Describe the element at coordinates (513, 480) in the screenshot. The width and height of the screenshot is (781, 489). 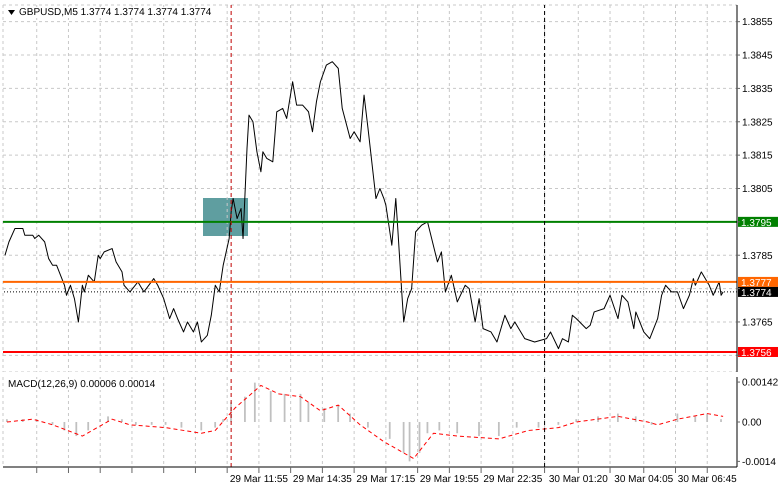
I see `x-tick-label: 29 Mar 22:35` at that location.